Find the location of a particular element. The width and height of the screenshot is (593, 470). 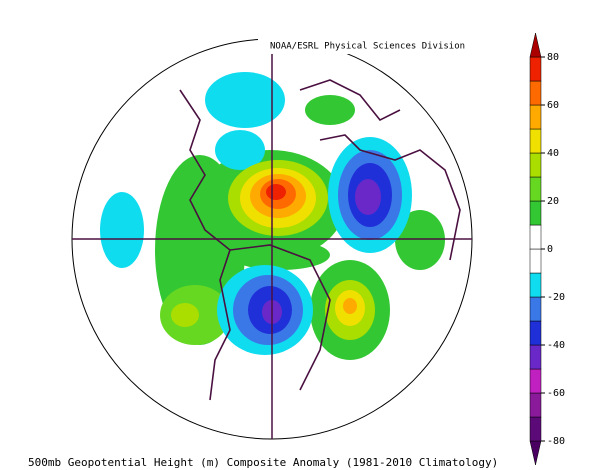

title-box is located at coordinates (365, 46).